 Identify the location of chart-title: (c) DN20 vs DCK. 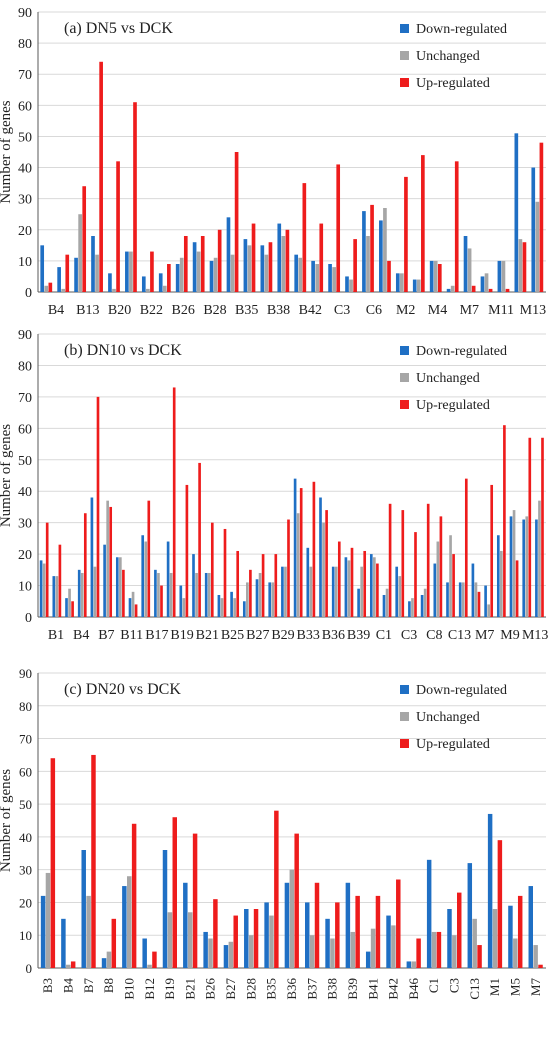
(122, 689).